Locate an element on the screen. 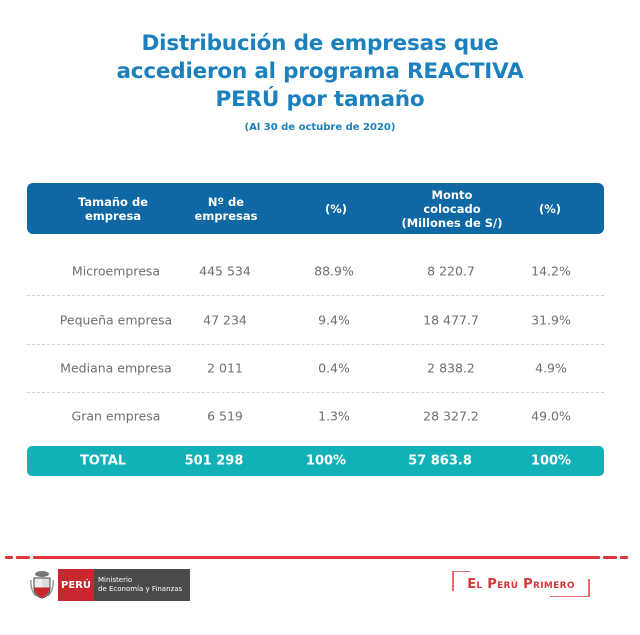 The image size is (640, 635). total-count: 501 298 is located at coordinates (214, 461).